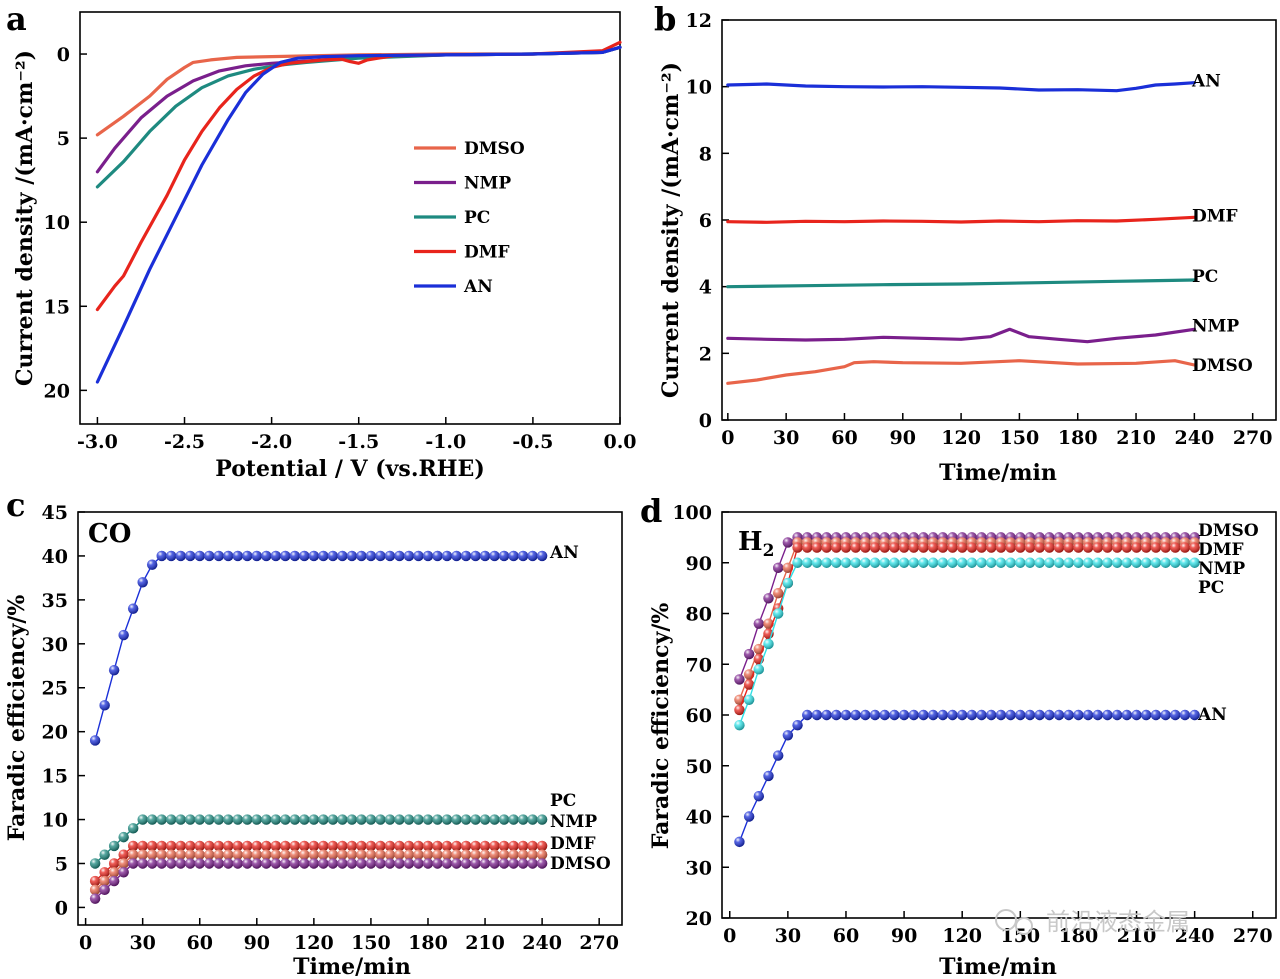 The image size is (1280, 979). What do you see at coordinates (961, 372) in the screenshot?
I see `series-line-b-dmso` at bounding box center [961, 372].